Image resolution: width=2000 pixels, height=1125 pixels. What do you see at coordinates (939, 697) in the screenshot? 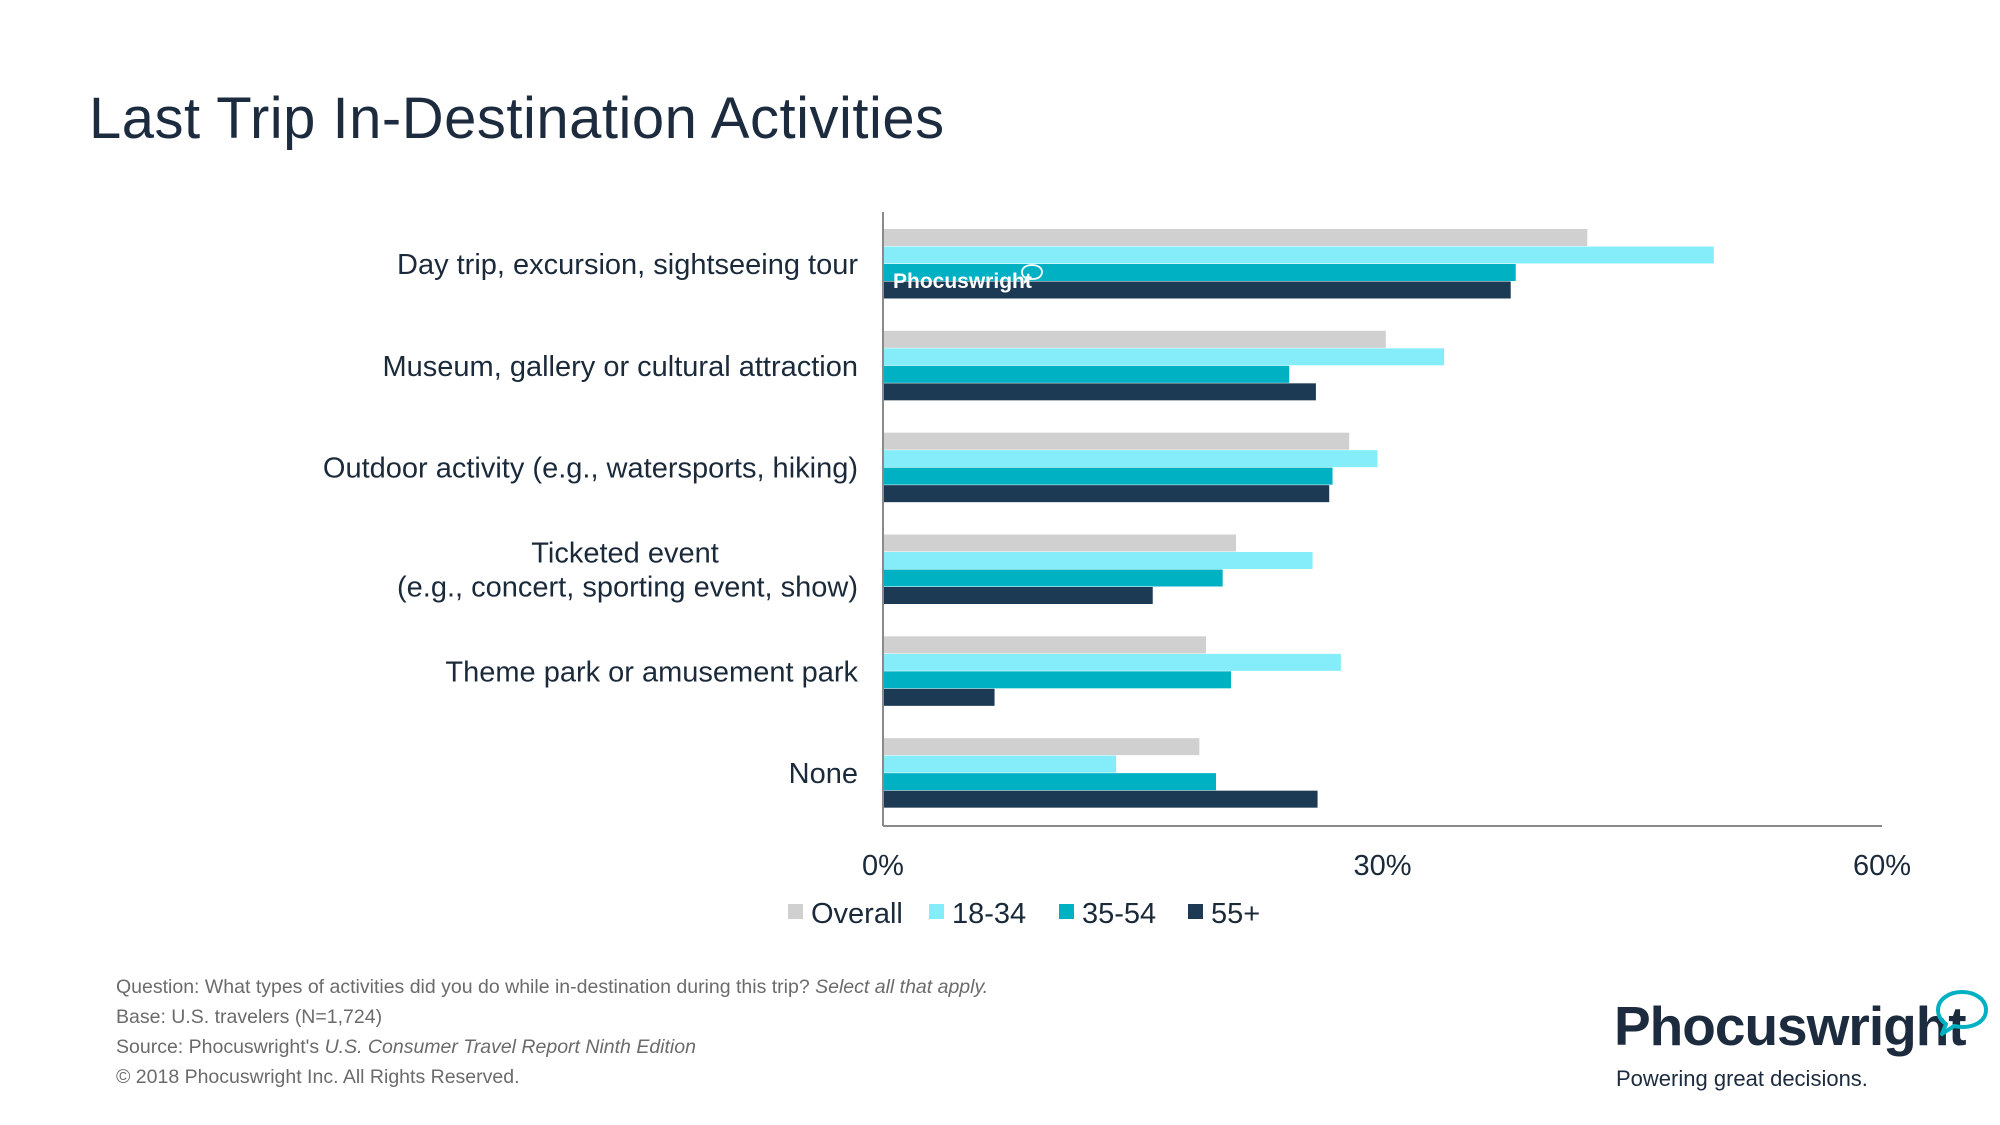
I see `bar-55--4` at bounding box center [939, 697].